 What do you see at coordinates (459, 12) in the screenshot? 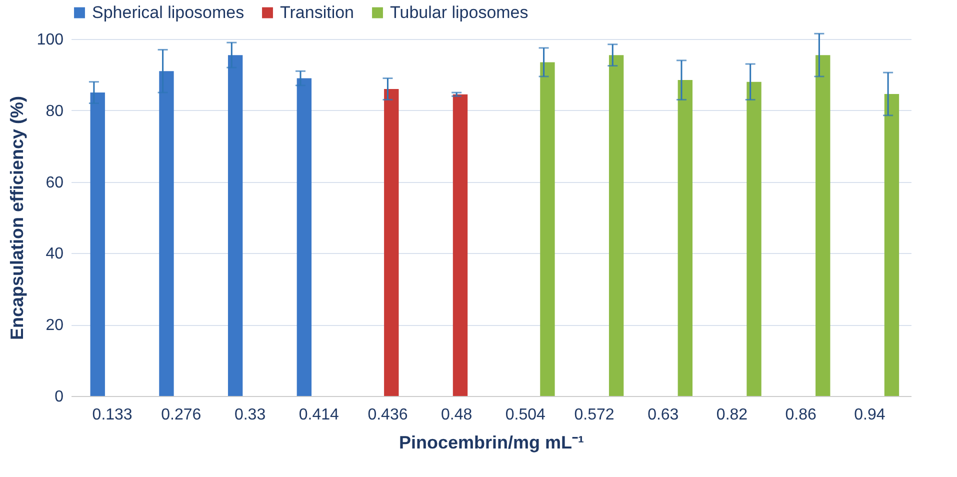
I see `legend-label: Tubular liposomes` at bounding box center [459, 12].